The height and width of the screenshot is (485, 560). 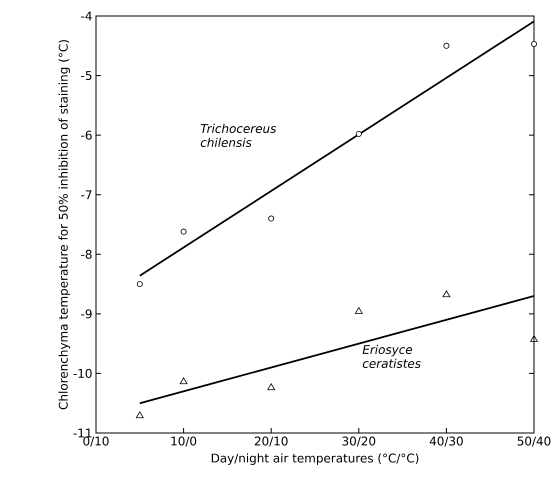 I want to click on x-tick-label: 40/30, so click(x=446, y=441).